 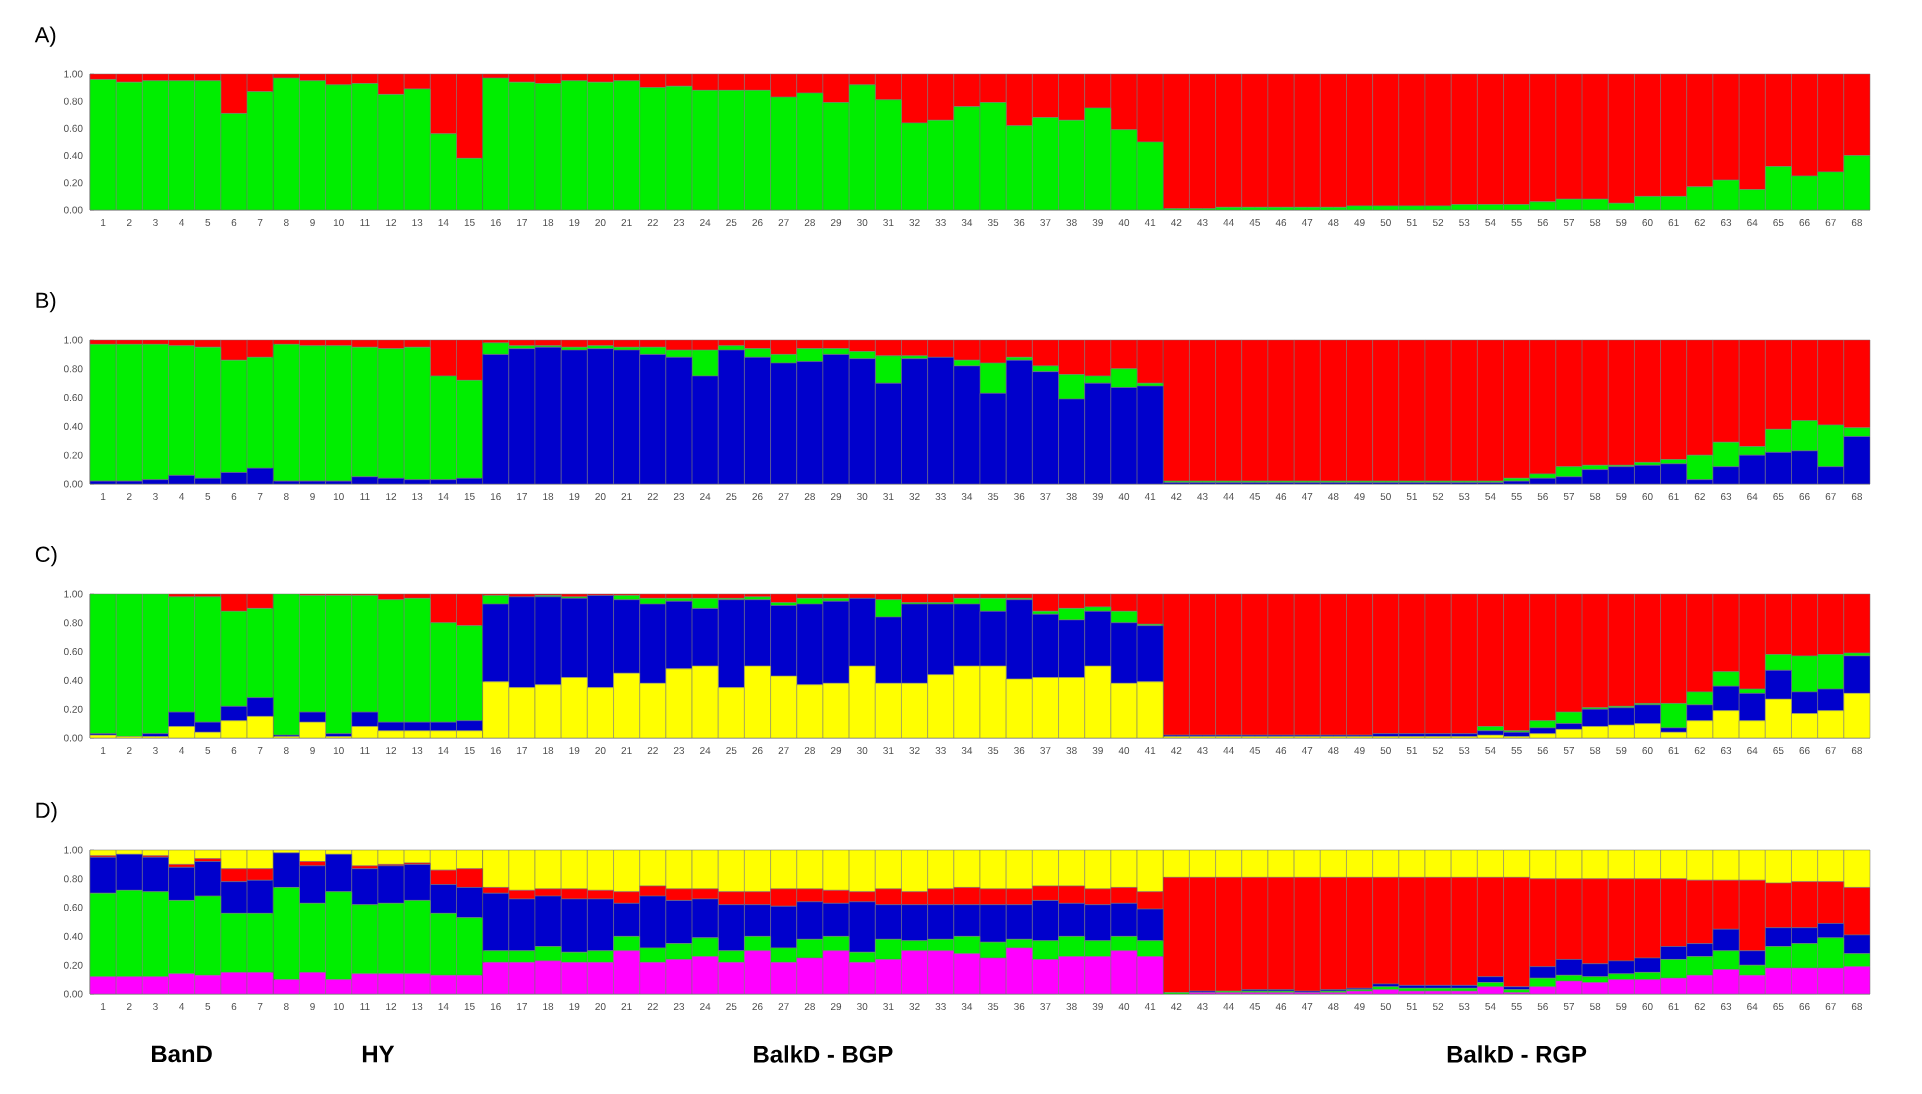 I want to click on text: HY, so click(x=378, y=1054).